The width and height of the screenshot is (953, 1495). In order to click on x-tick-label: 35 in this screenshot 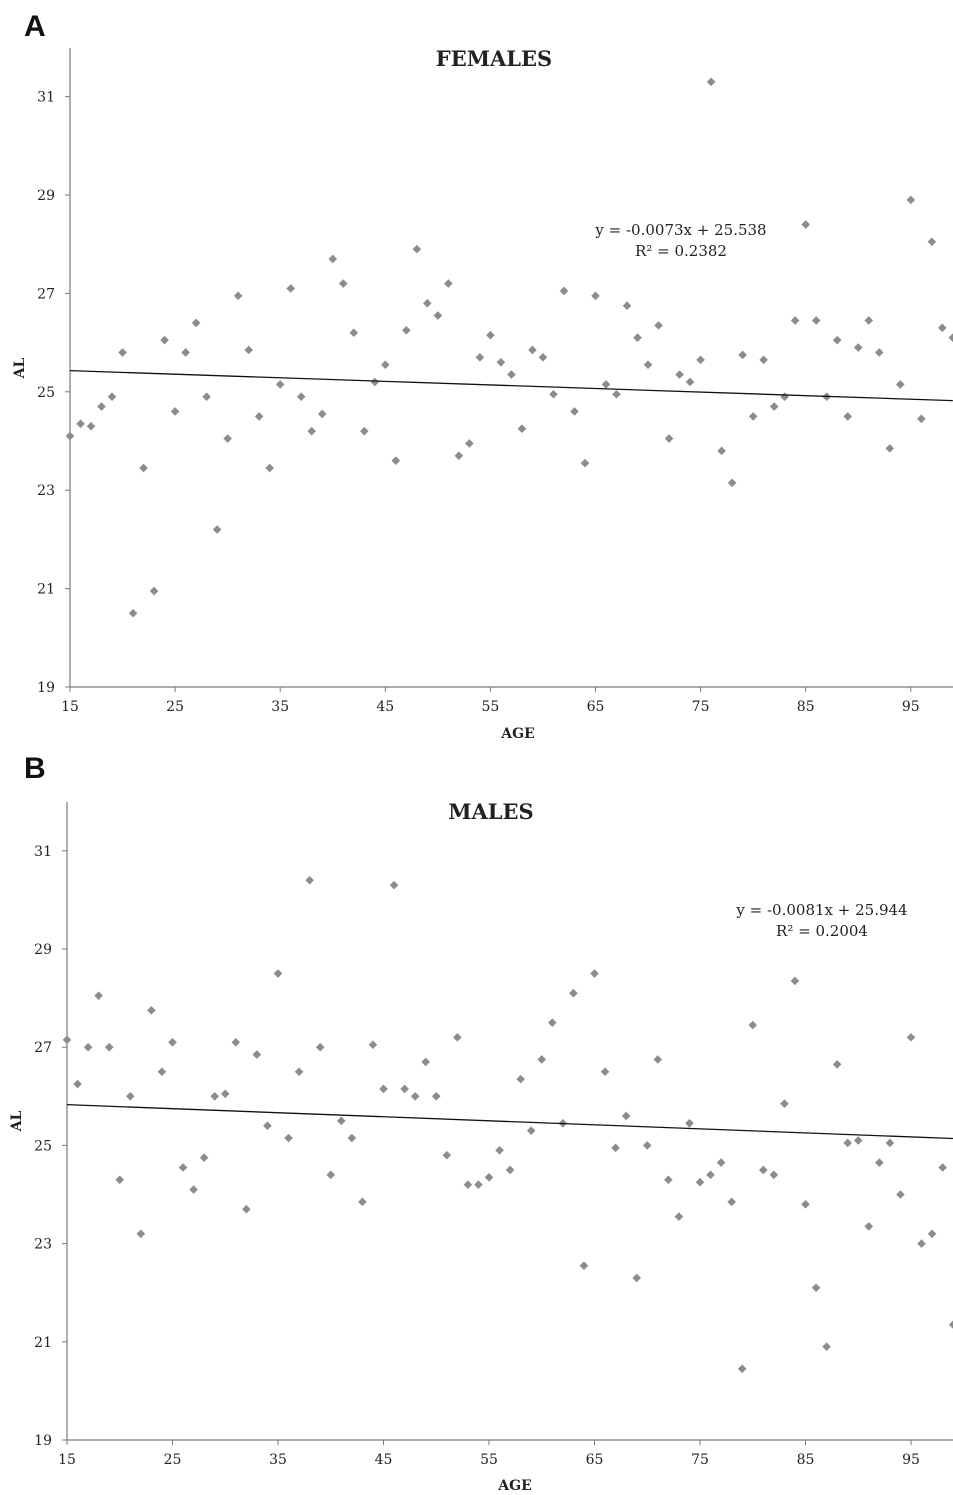, I will do `click(280, 707)`.